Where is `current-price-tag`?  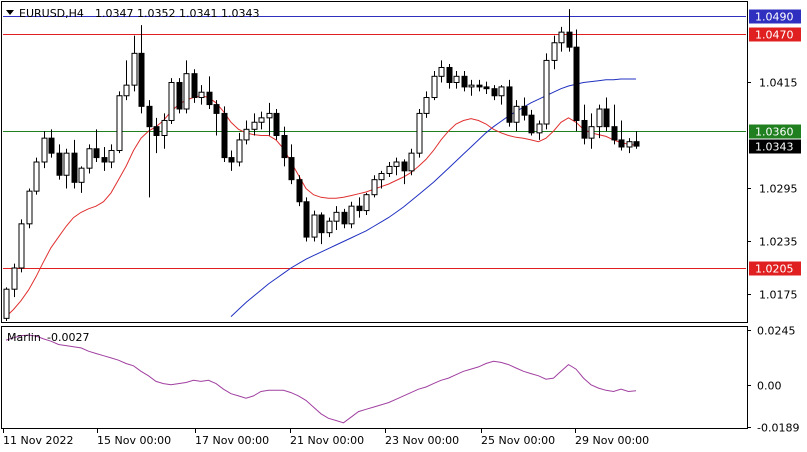 current-price-tag is located at coordinates (775, 146).